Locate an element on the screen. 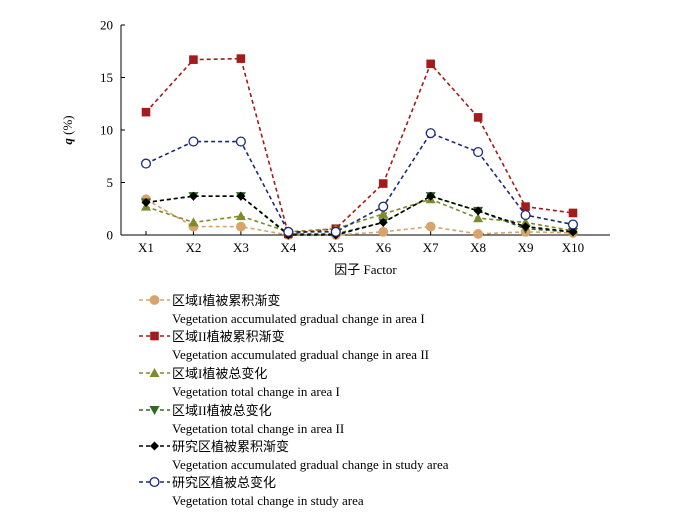 This screenshot has width=679, height=526. y-tick-label: 15 is located at coordinates (106, 77).